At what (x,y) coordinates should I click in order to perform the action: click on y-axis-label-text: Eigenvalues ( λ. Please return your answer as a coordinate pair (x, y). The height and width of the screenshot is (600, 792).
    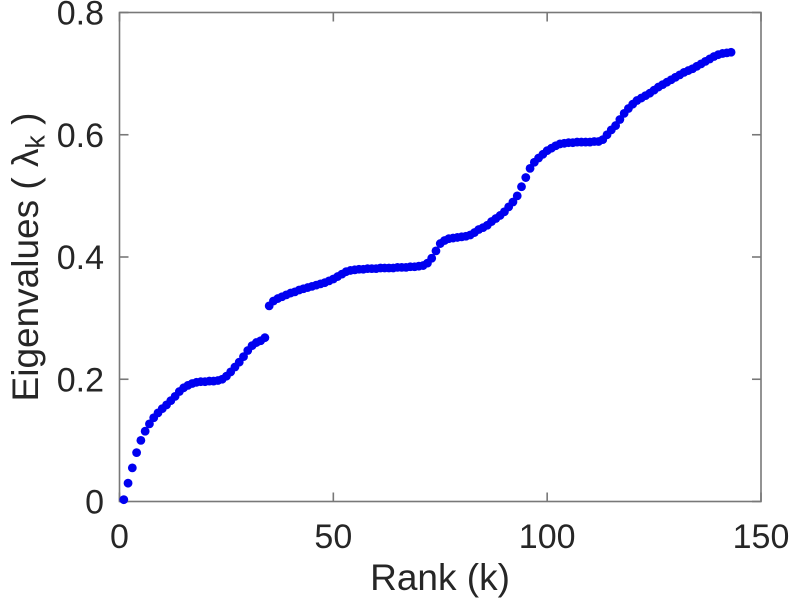
    Looking at the image, I should click on (25, 275).